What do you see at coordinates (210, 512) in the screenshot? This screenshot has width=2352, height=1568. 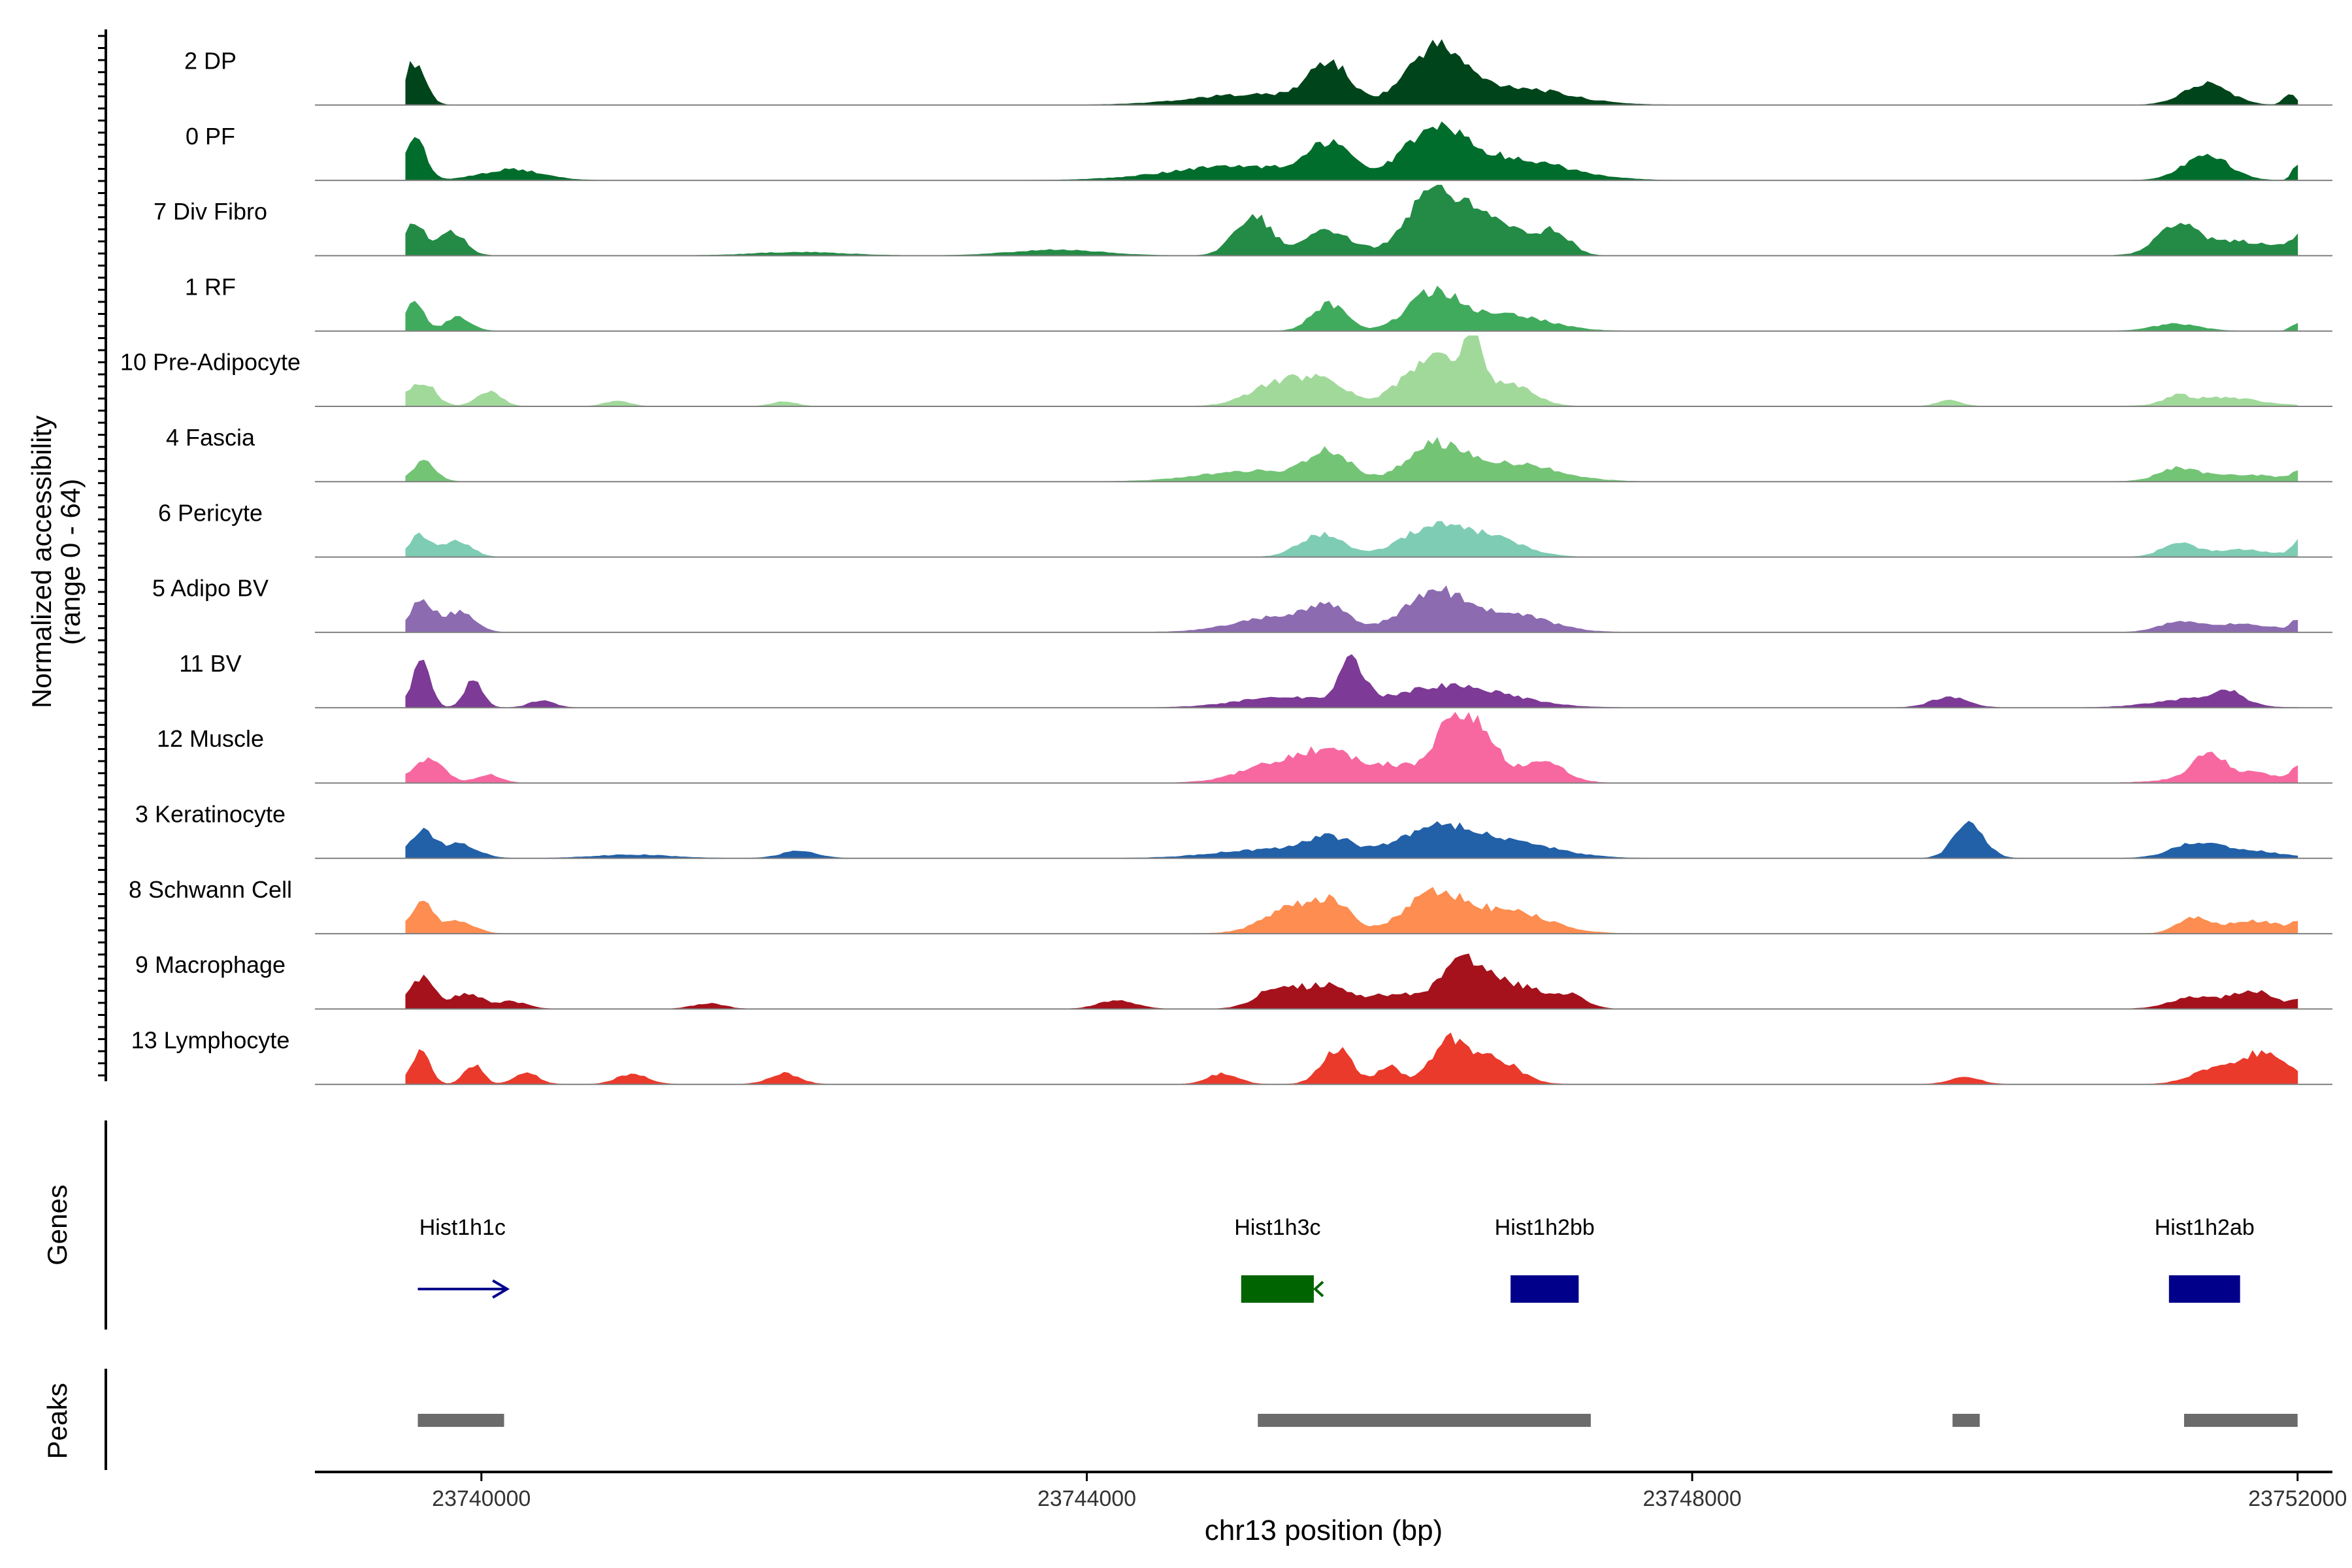 I see `track-label: 6 Pericyte` at bounding box center [210, 512].